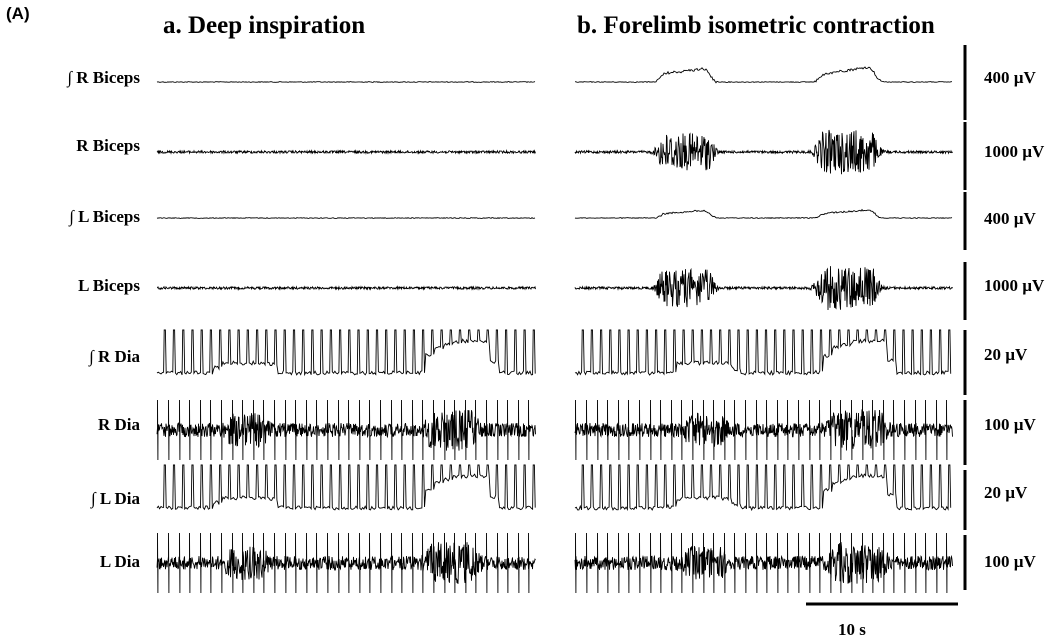 The height and width of the screenshot is (644, 1062). Describe the element at coordinates (346, 218) in the screenshot. I see `trace-l-biceps-integrated-deep-inspiration` at that location.